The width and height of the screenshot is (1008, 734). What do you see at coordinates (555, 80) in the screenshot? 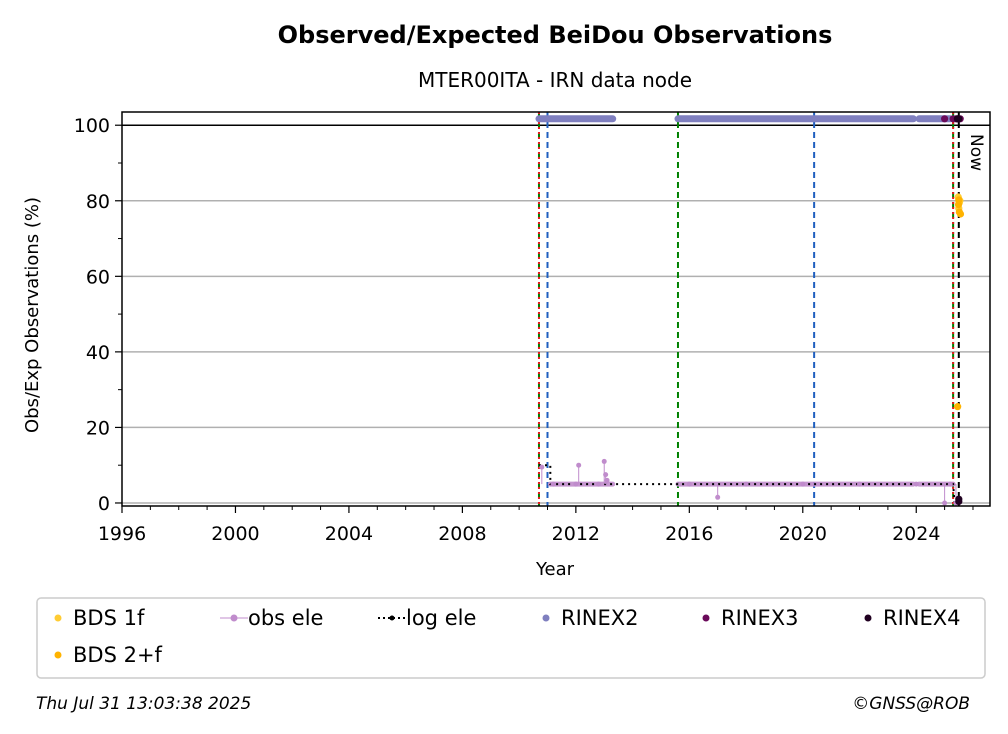
I see `chart-subtitle: MTER00ITA - IRN data node` at bounding box center [555, 80].